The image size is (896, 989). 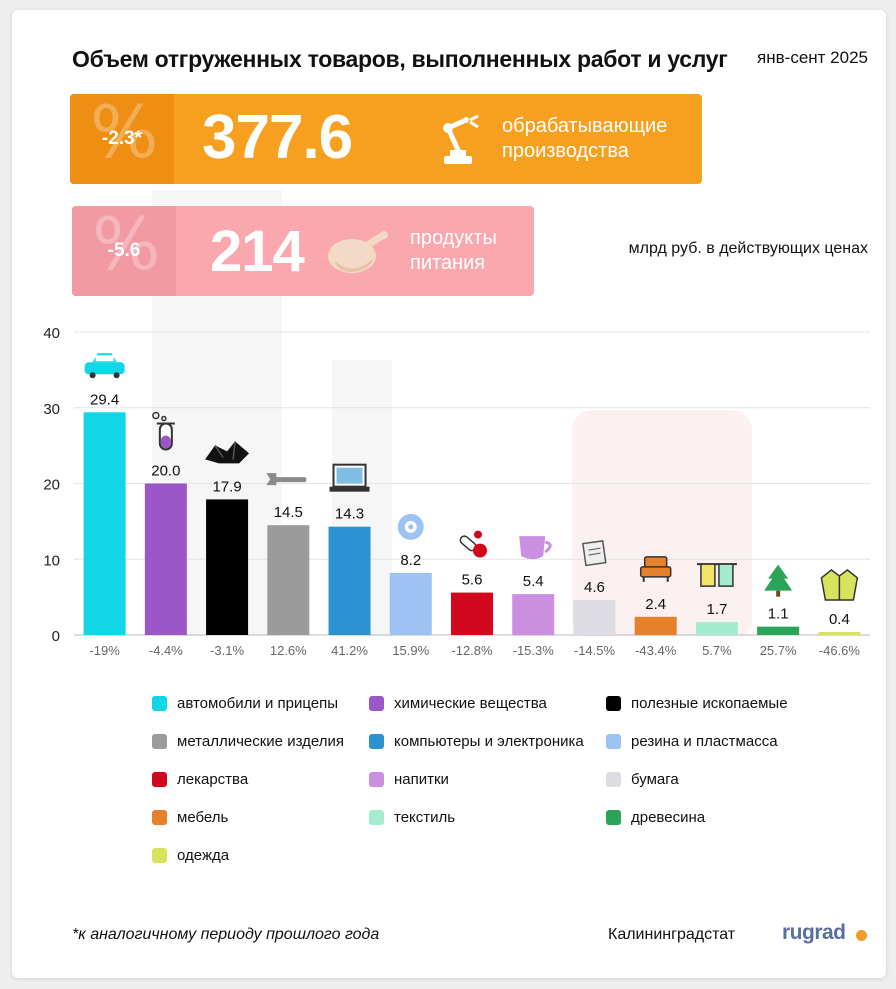 What do you see at coordinates (839, 585) in the screenshot?
I see `jacket-icon` at bounding box center [839, 585].